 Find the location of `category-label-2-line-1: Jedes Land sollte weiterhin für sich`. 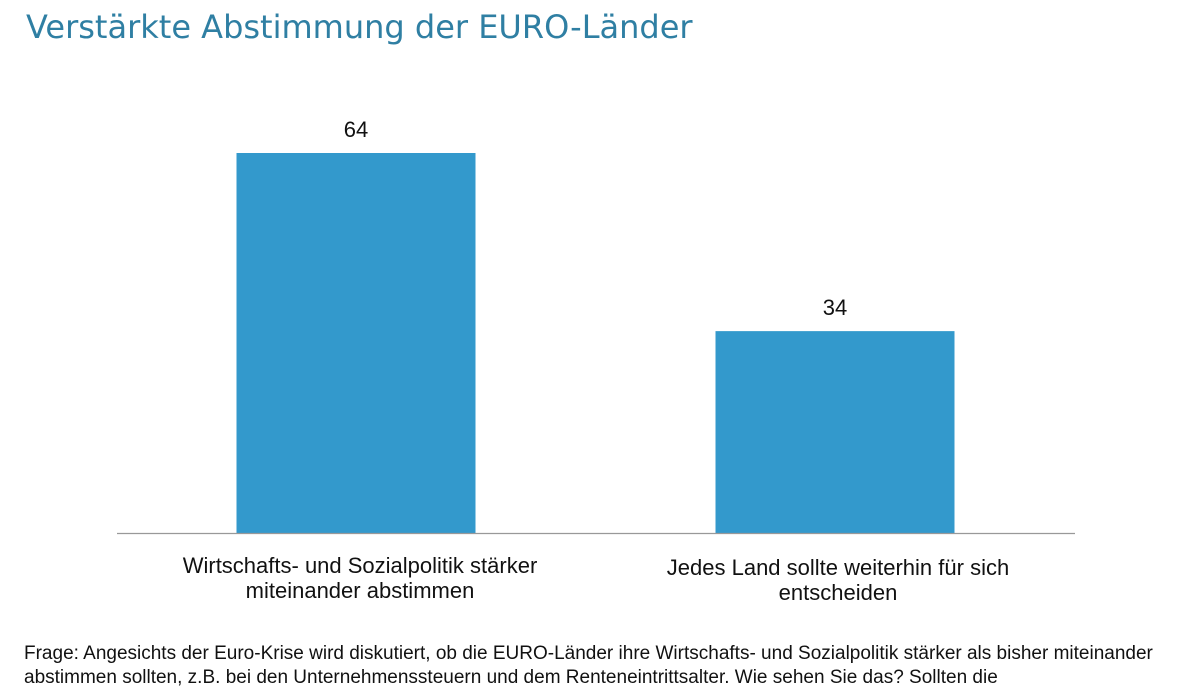

category-label-2-line-1: Jedes Land sollte weiterhin für sich is located at coordinates (838, 567).